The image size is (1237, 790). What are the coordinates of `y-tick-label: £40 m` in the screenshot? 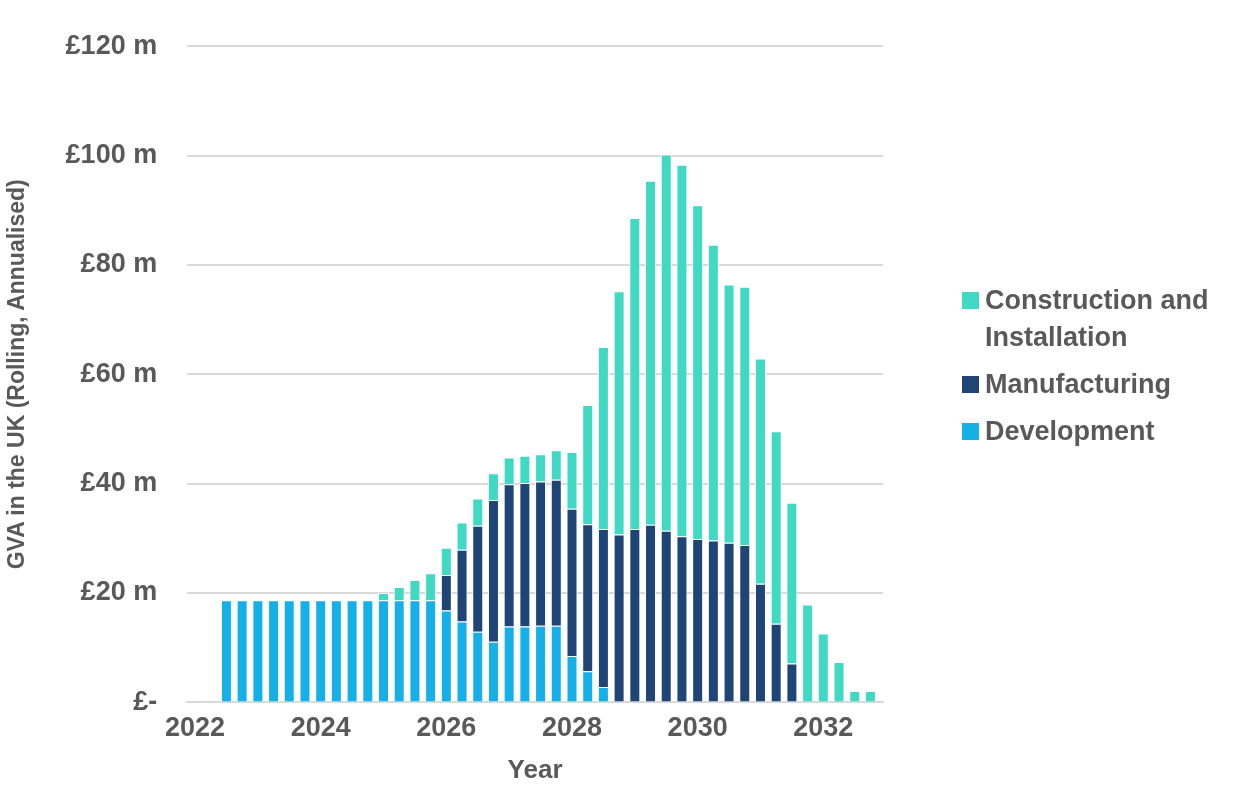 It's located at (119, 482).